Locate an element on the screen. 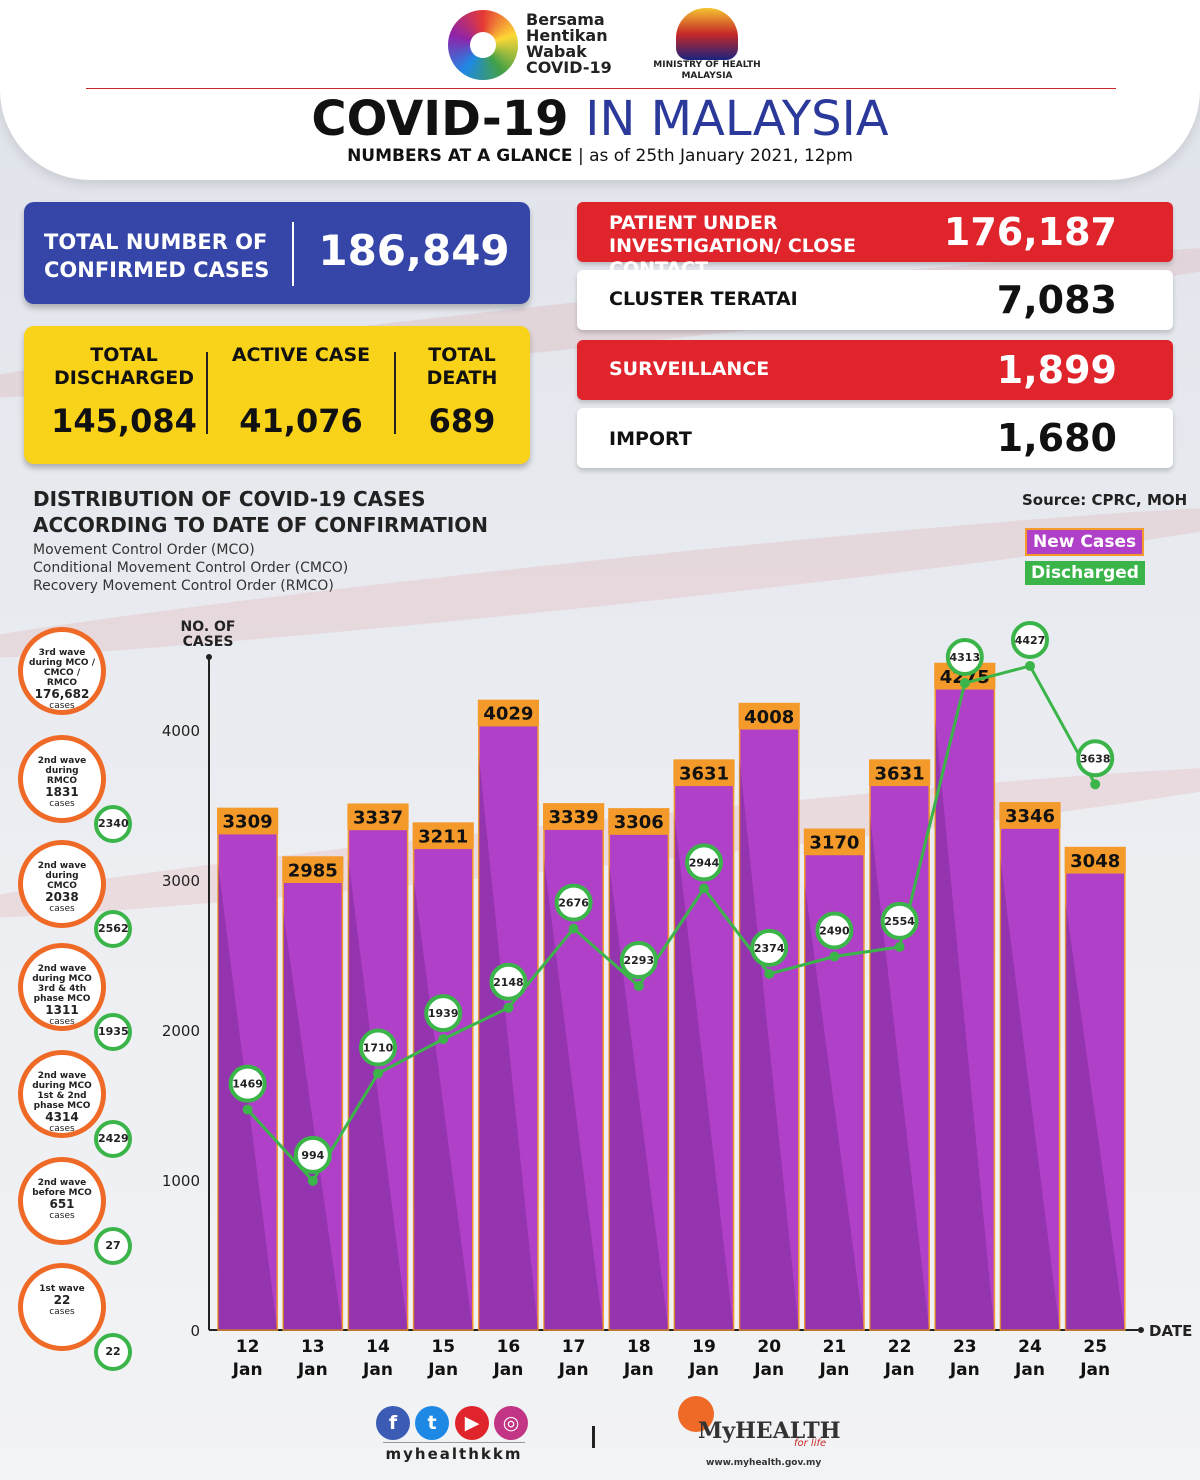 This screenshot has height=1480, width=1200. wave-label: 2nd wave during CMCO is located at coordinates (62, 876).